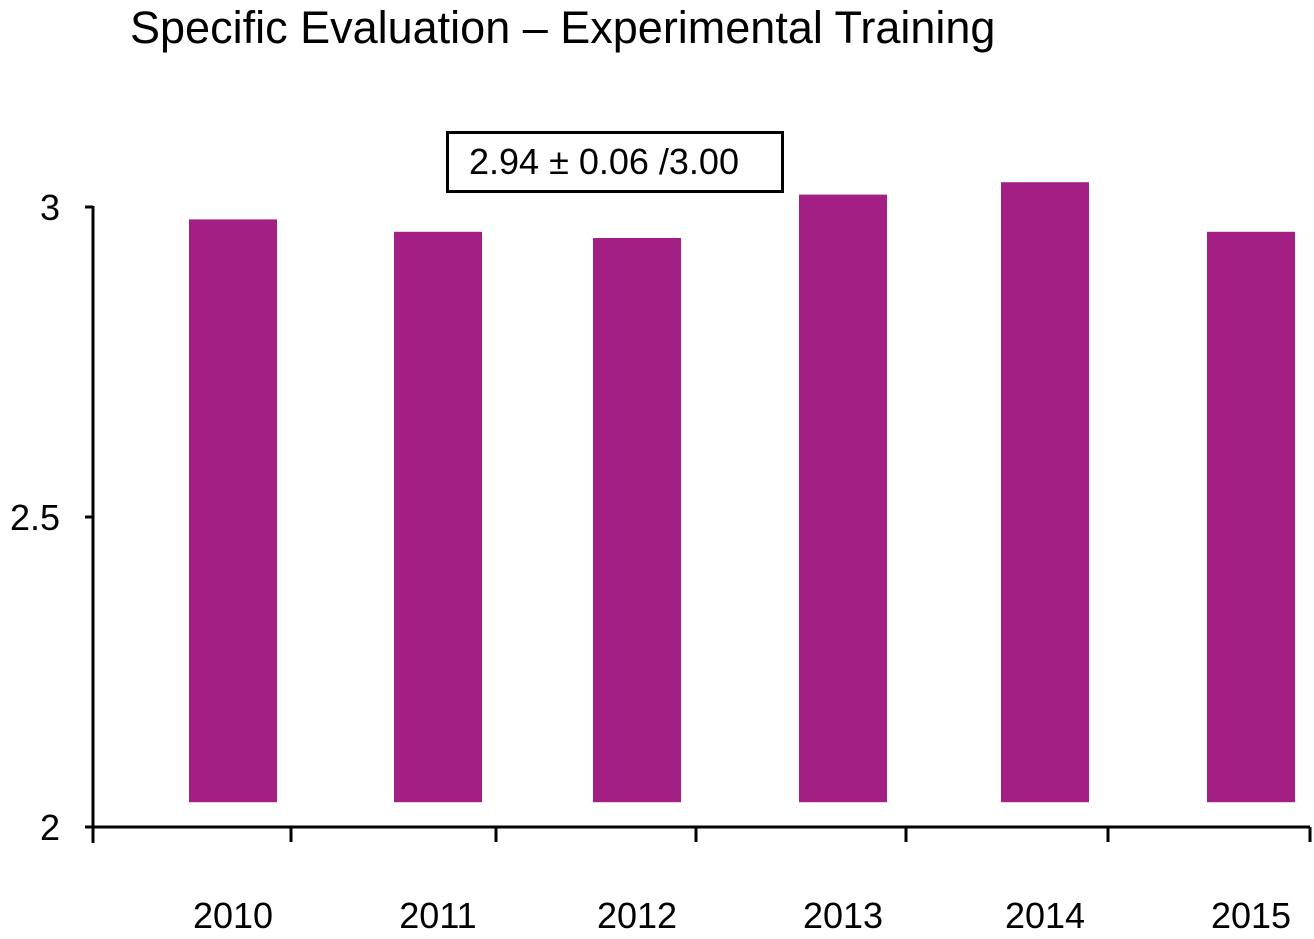  I want to click on x-tick-label: 2012, so click(637, 915).